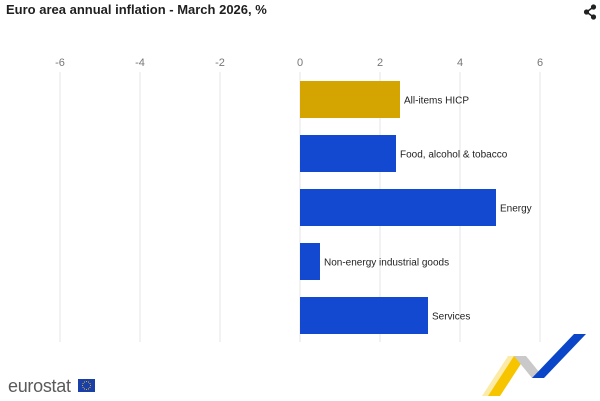 The image size is (600, 401). What do you see at coordinates (460, 63) in the screenshot?
I see `x-tick-label: 4` at bounding box center [460, 63].